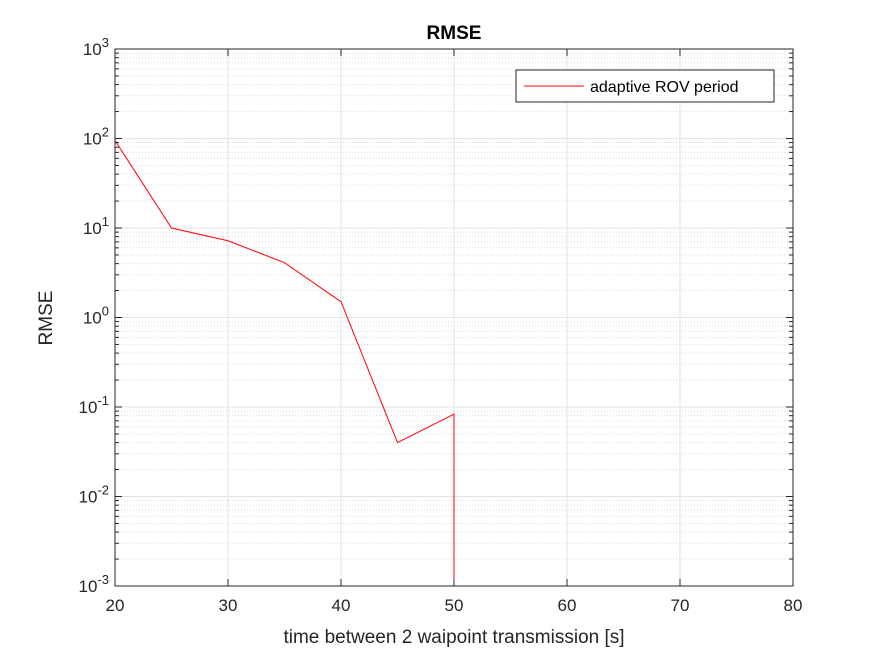 The width and height of the screenshot is (875, 656). What do you see at coordinates (664, 87) in the screenshot?
I see `legend-label: adaptive ROV period` at bounding box center [664, 87].